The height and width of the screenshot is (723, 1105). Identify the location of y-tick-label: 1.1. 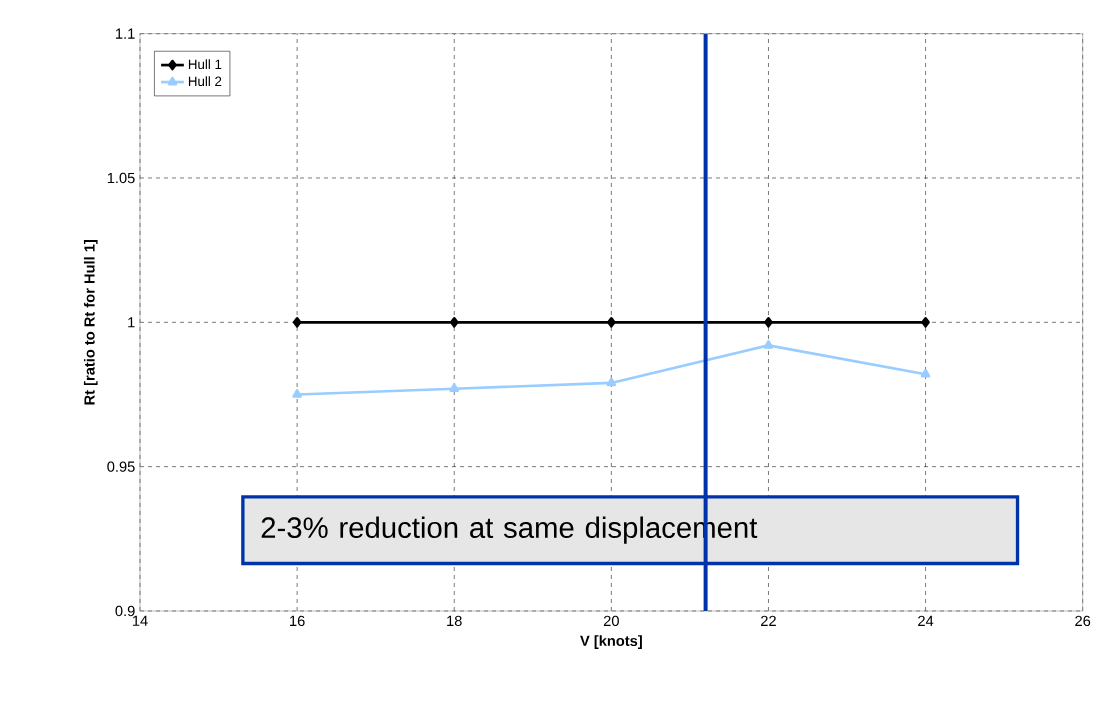
(125, 33).